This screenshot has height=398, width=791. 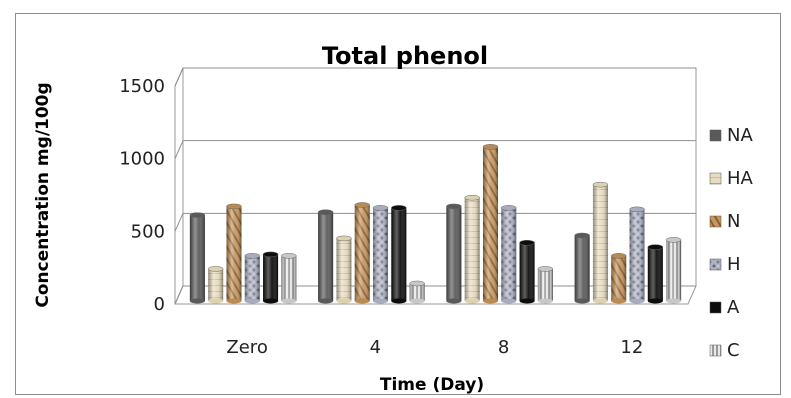 What do you see at coordinates (375, 347) in the screenshot?
I see `x-tick-label: 4` at bounding box center [375, 347].